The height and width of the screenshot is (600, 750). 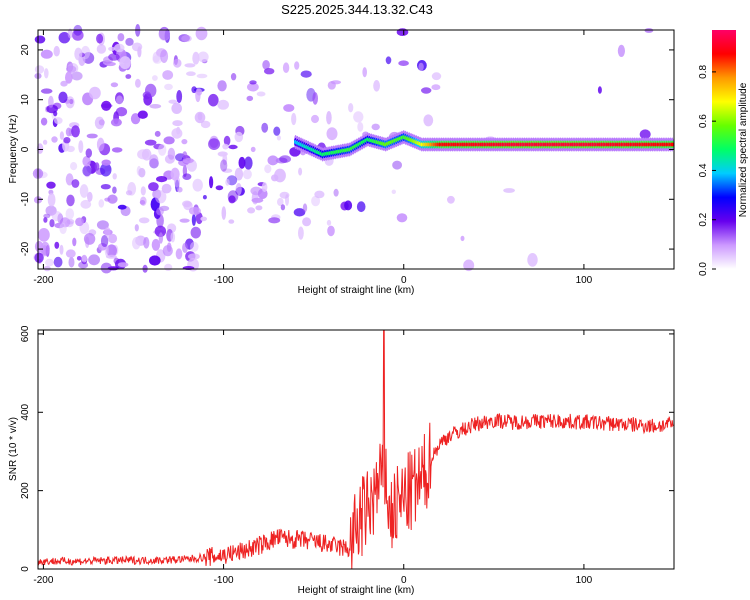 What do you see at coordinates (13, 149) in the screenshot?
I see `spectrogram-y-label: Frequency (Hz)` at bounding box center [13, 149].